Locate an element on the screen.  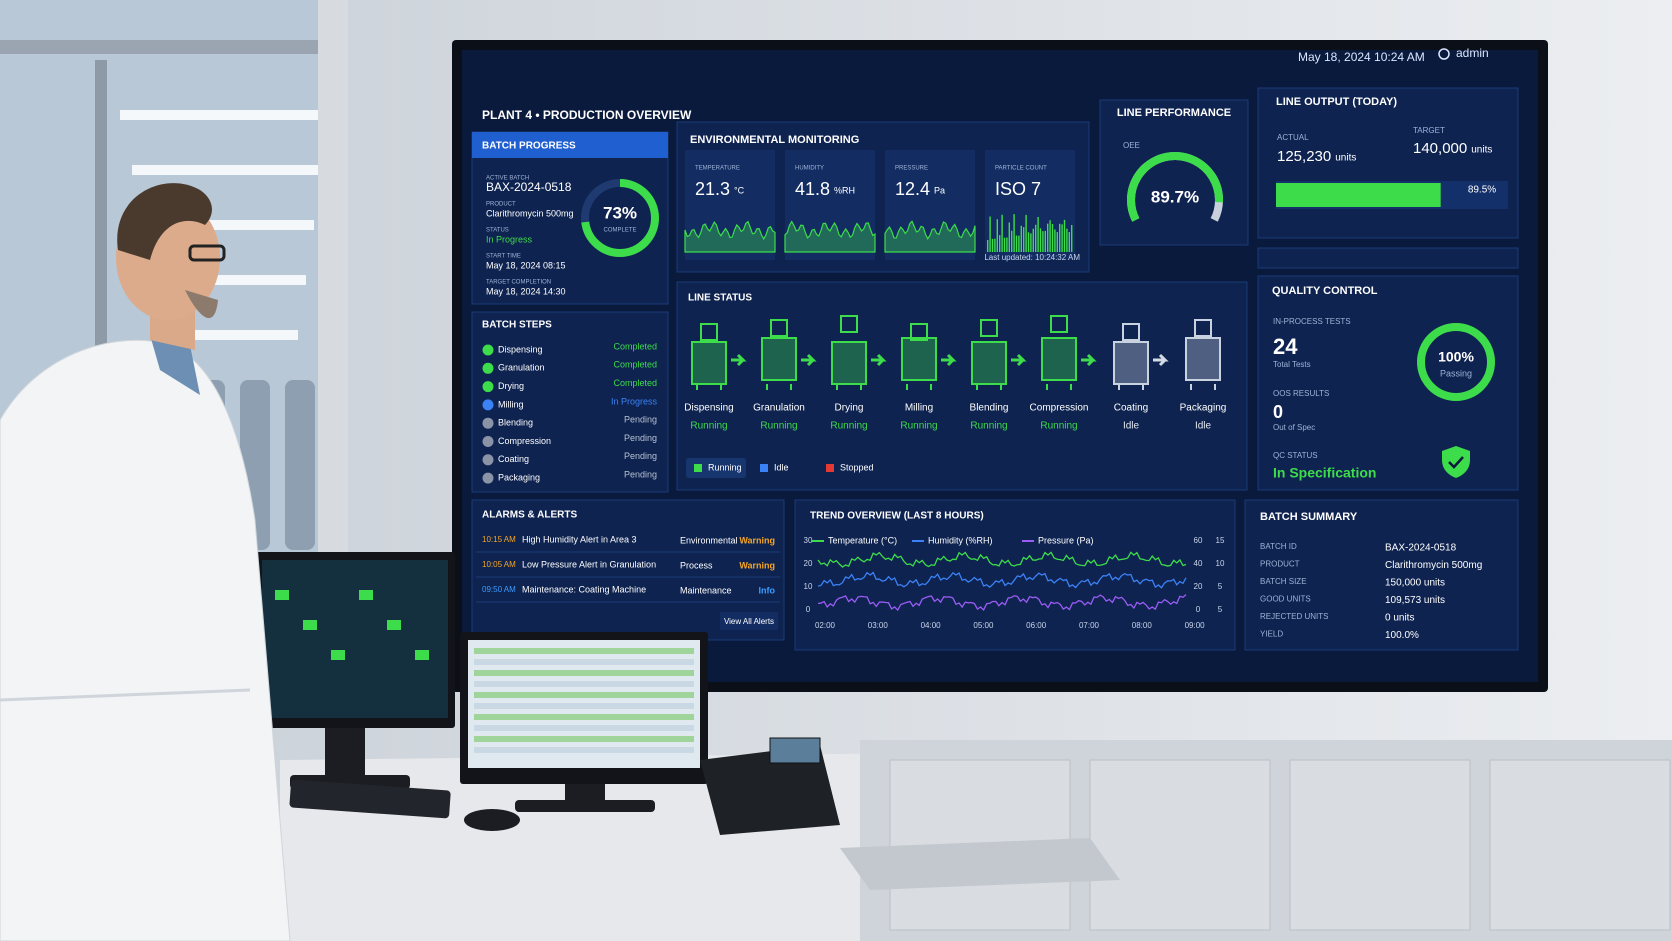
gauge-value is located at coordinates (1175, 187).